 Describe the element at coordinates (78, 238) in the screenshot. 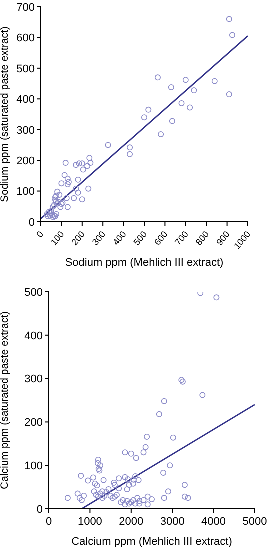

I see `x-tick-label: 200` at that location.